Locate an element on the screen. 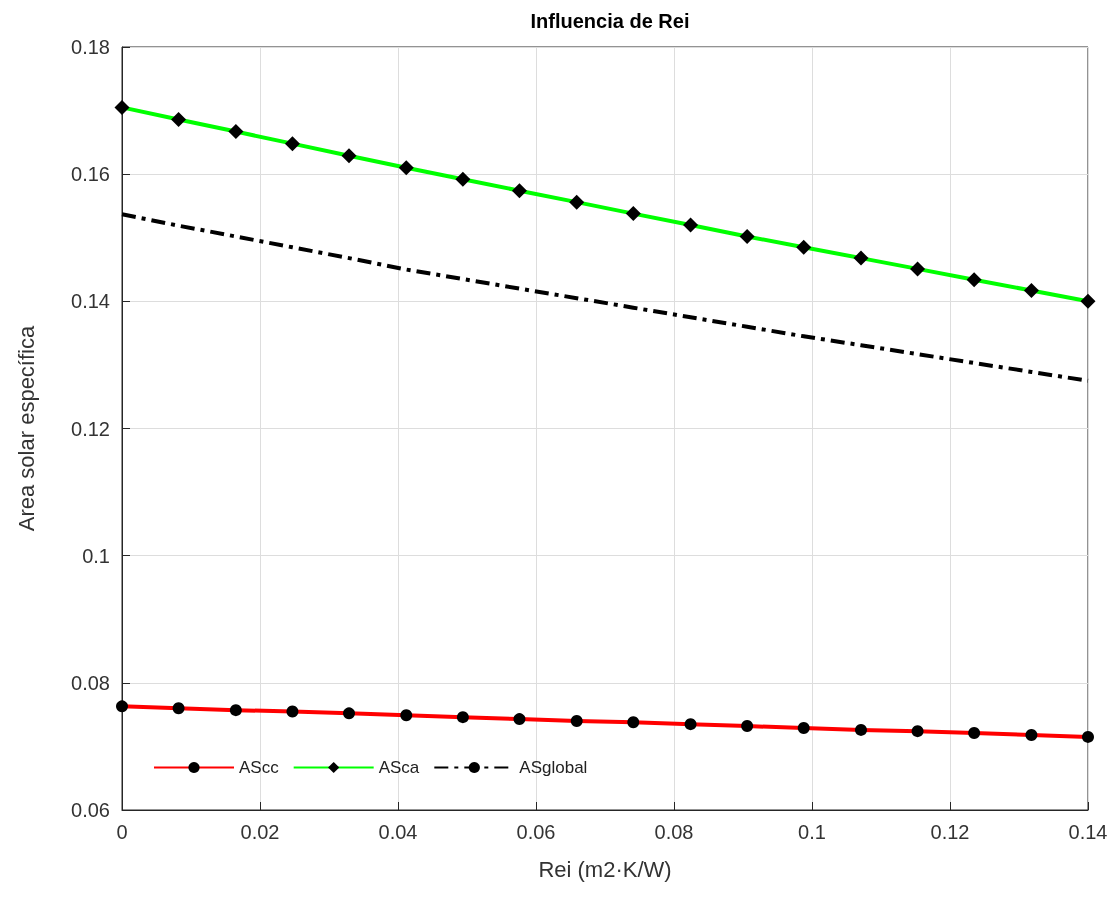 The height and width of the screenshot is (906, 1120). x-tick-label: 0.02 is located at coordinates (260, 832).